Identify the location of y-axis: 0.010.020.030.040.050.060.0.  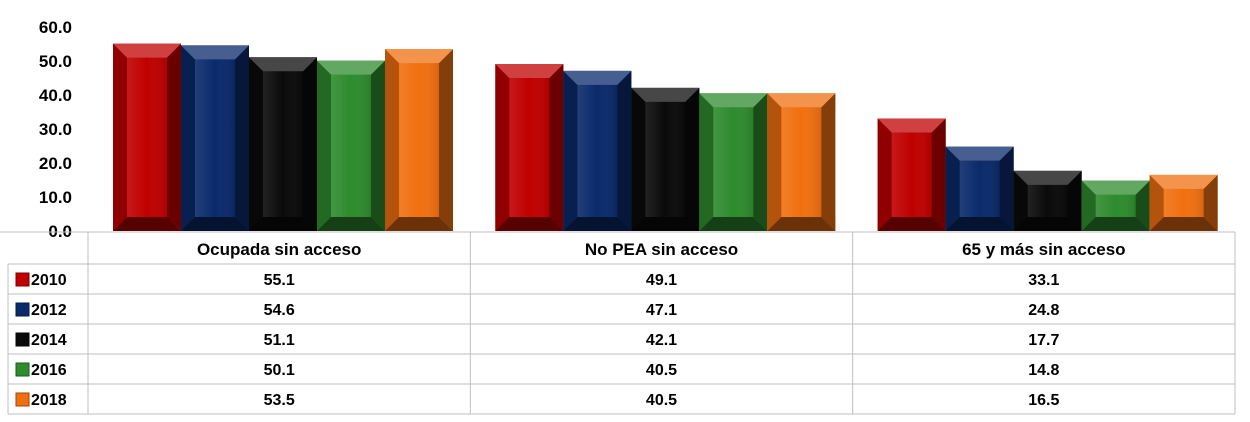
(55, 129).